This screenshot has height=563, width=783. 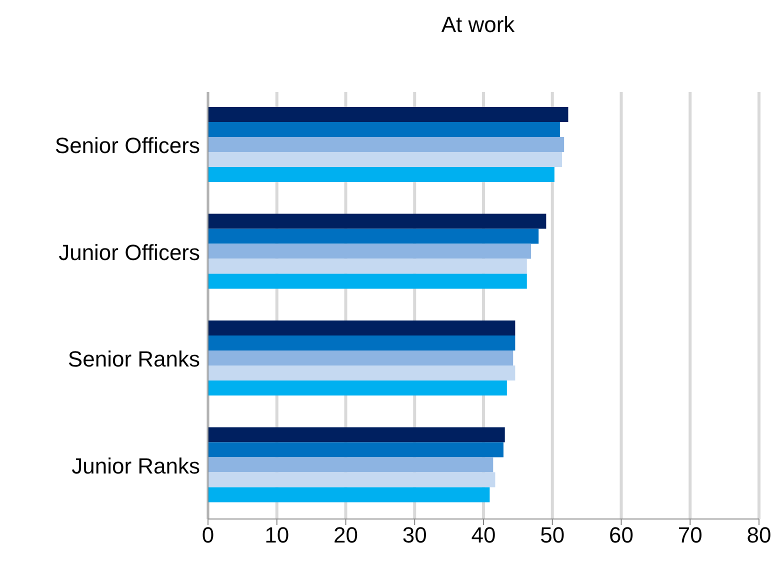 I want to click on y-tick-label: Senior Officers, so click(x=127, y=145).